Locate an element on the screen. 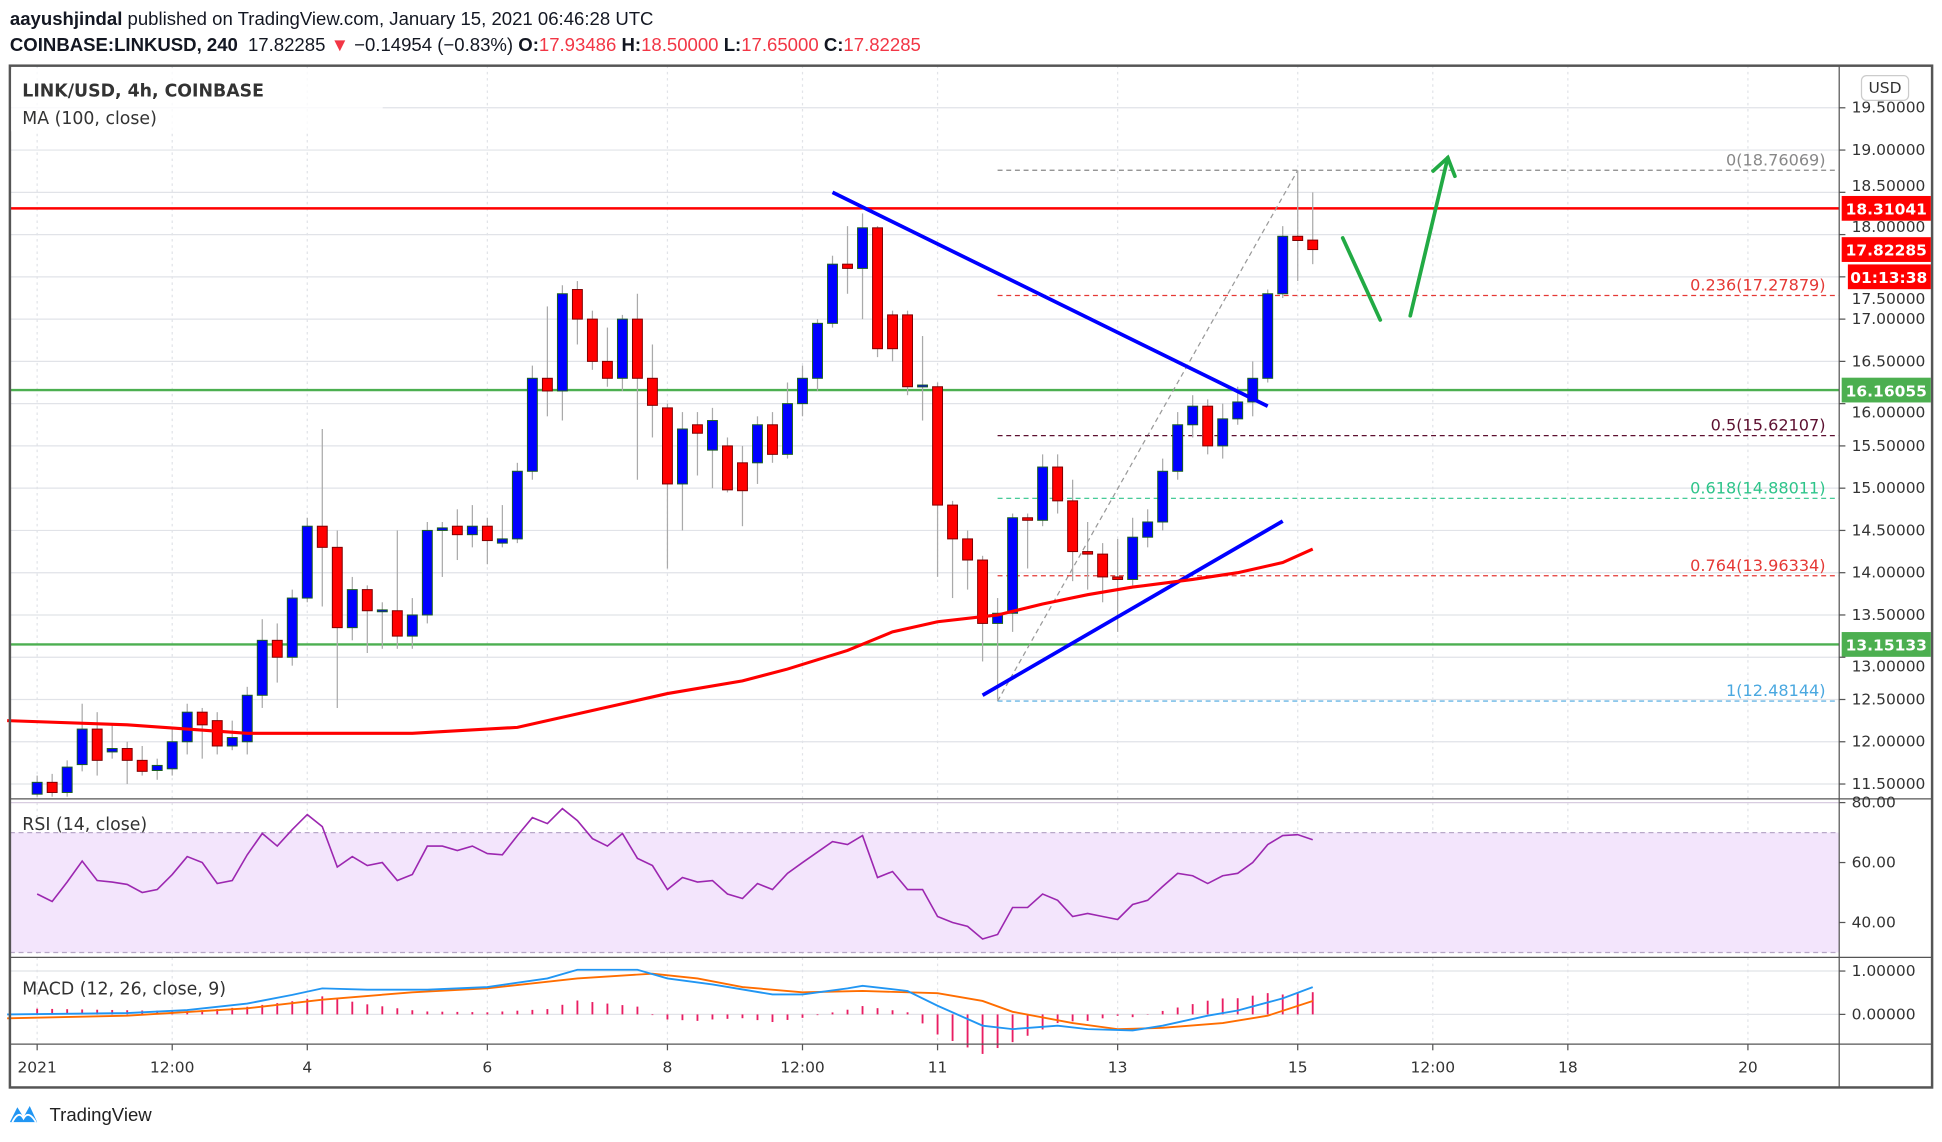 The height and width of the screenshot is (1142, 1942). price-tick-label: 12.00000 is located at coordinates (1889, 742).